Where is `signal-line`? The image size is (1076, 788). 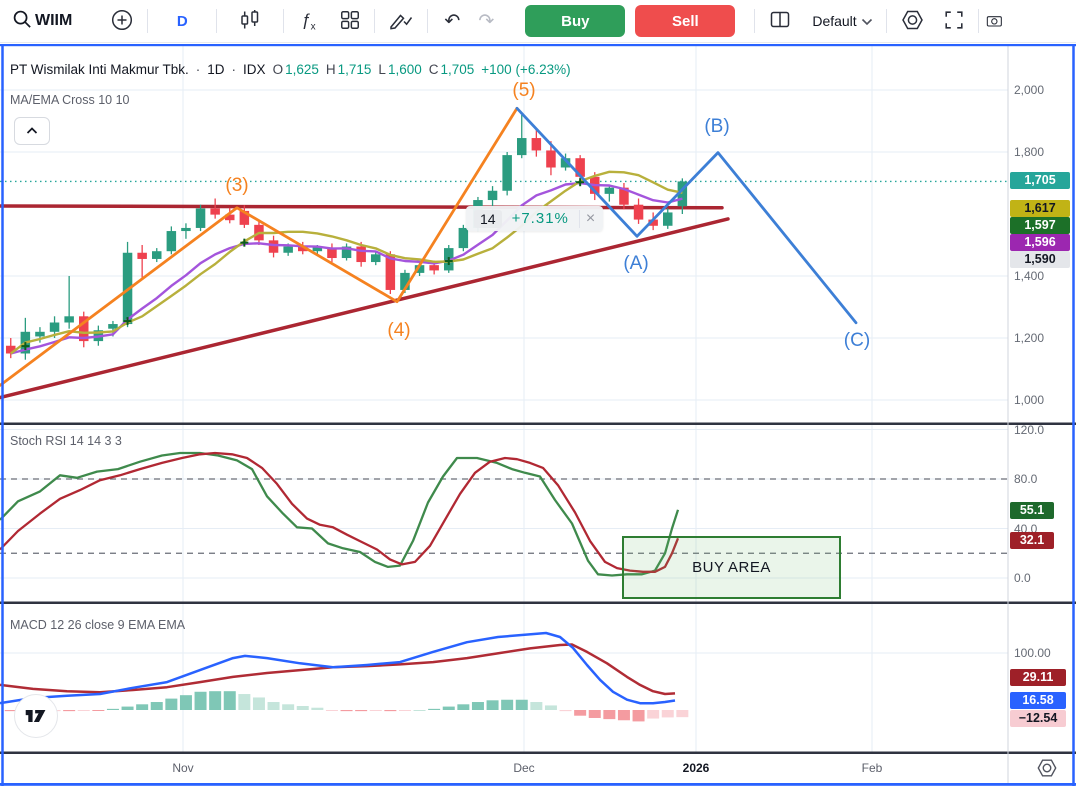
signal-line is located at coordinates (338, 669).